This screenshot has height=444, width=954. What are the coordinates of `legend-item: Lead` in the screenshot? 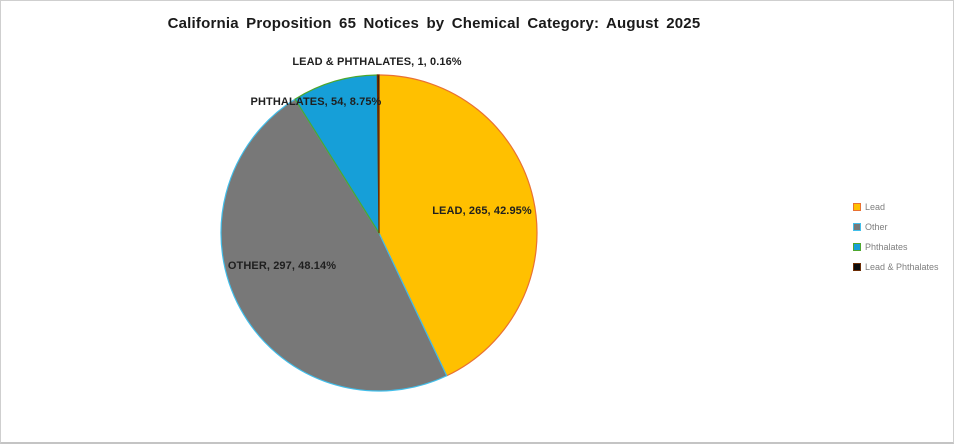 It's located at (896, 206).